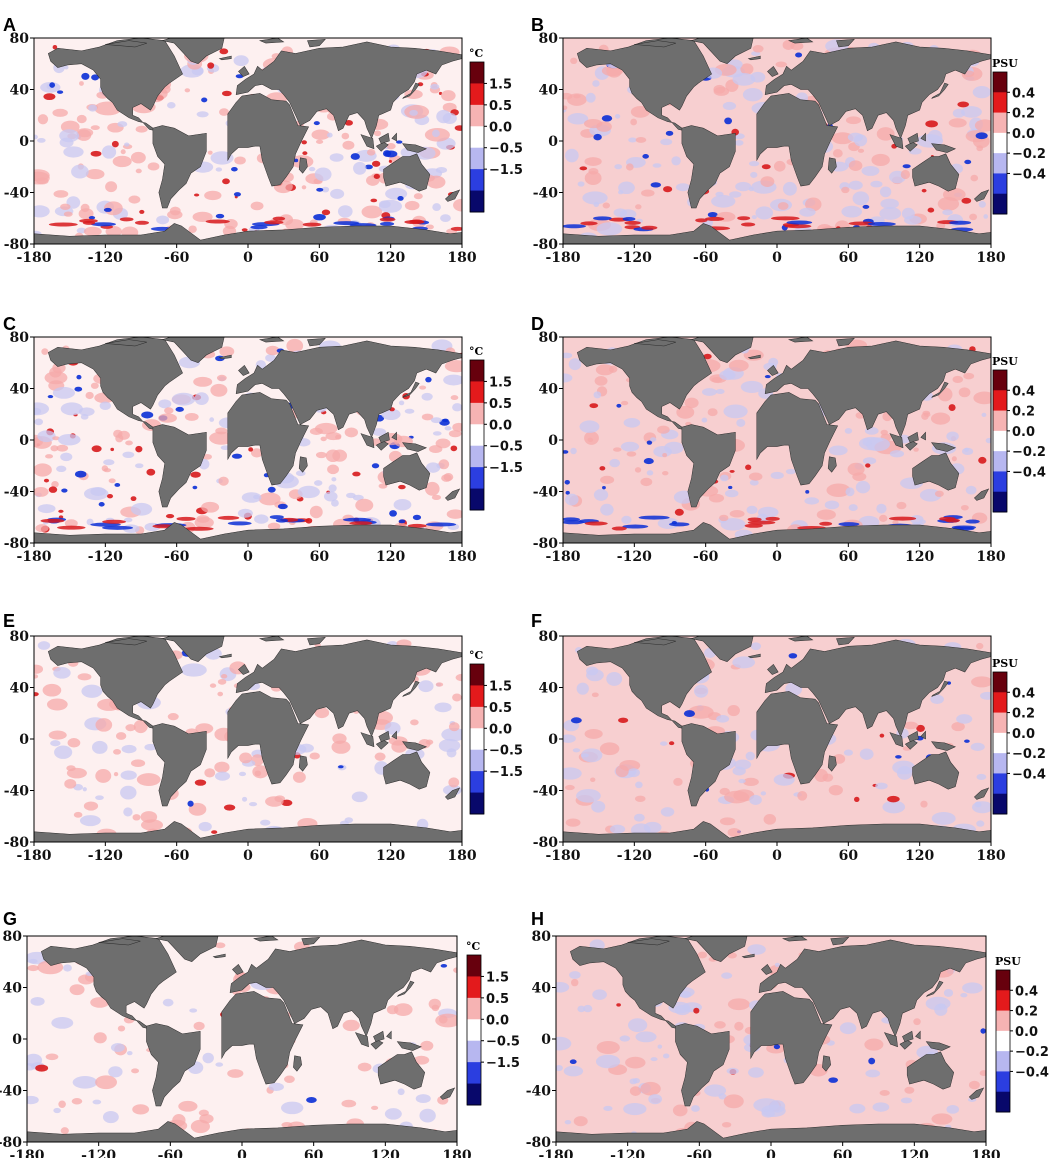 The width and height of the screenshot is (1052, 1158). Describe the element at coordinates (536, 621) in the screenshot. I see `panel-label: F` at that location.